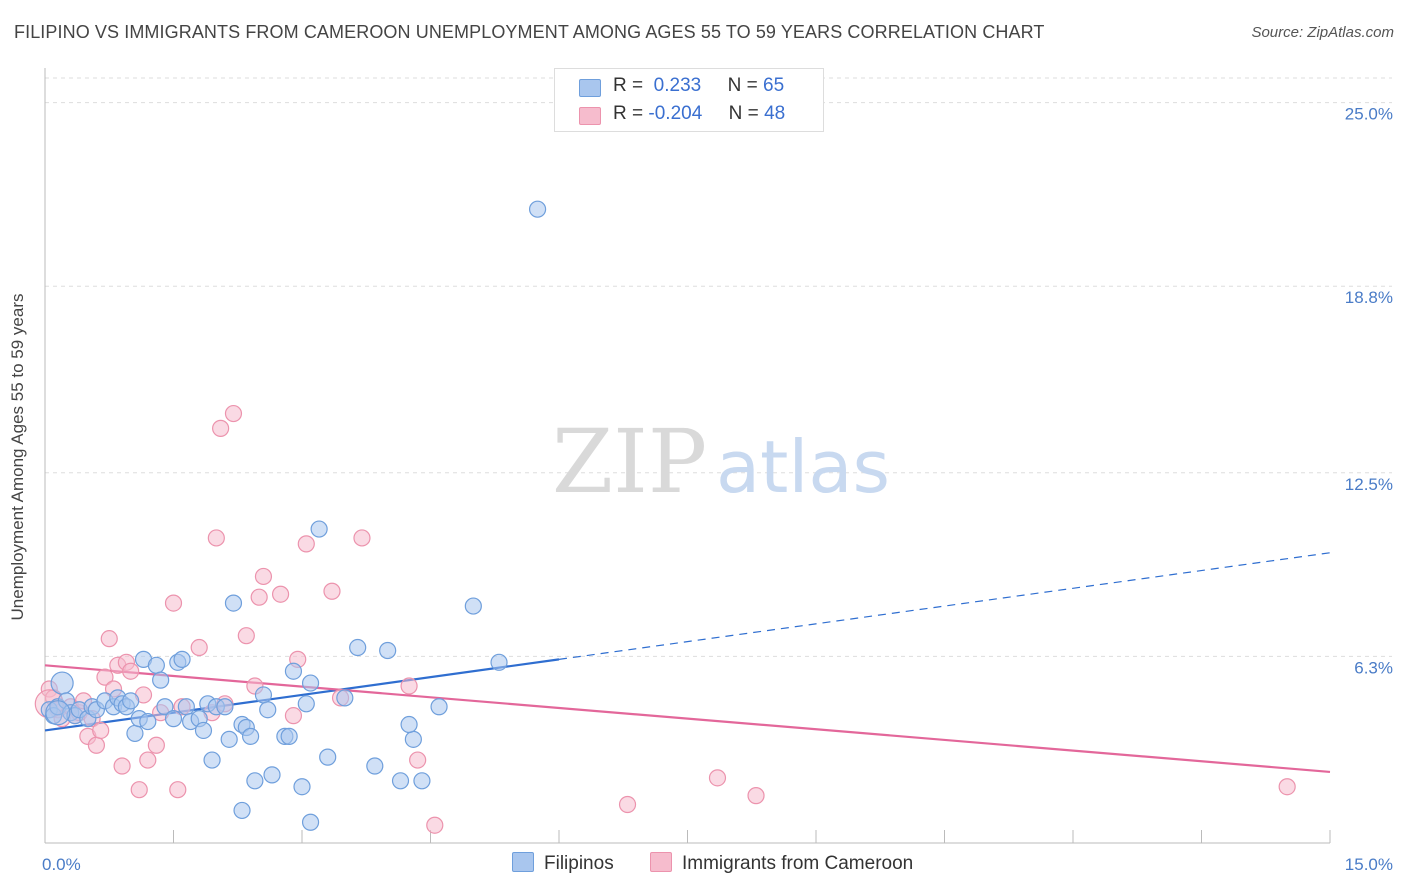  I want to click on legend-text-filipinos: R = 0.233 N = 65, so click(698, 86).